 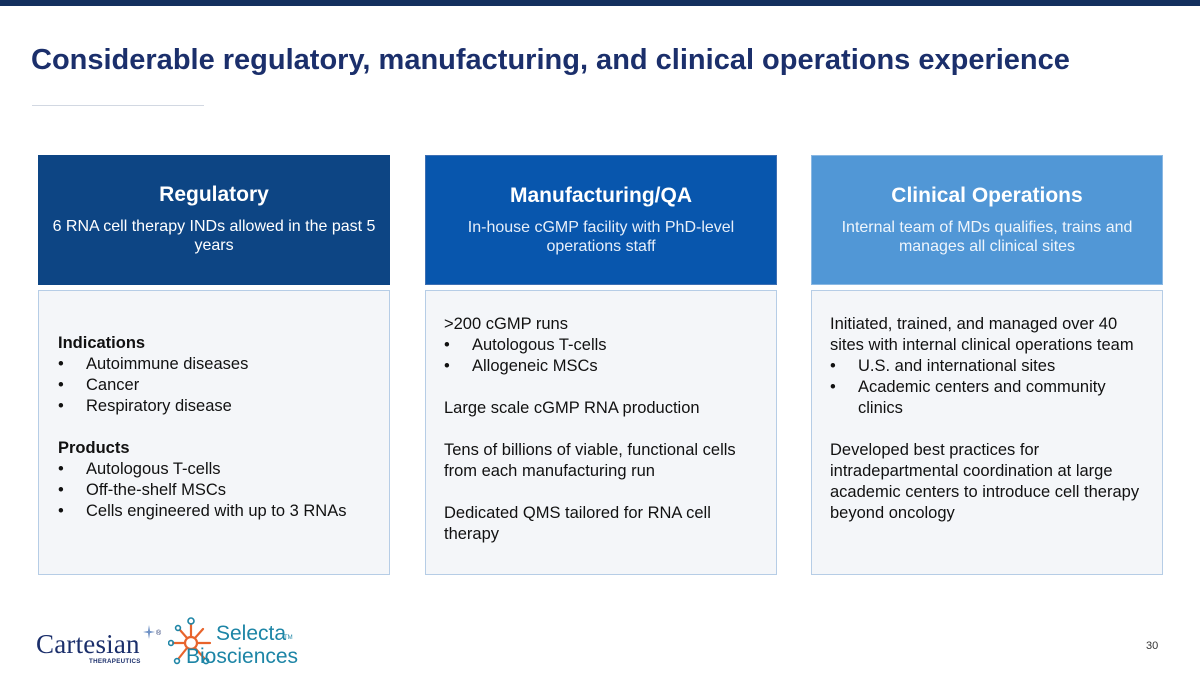 What do you see at coordinates (251, 633) in the screenshot?
I see `selecta-logo-word: Selecta` at bounding box center [251, 633].